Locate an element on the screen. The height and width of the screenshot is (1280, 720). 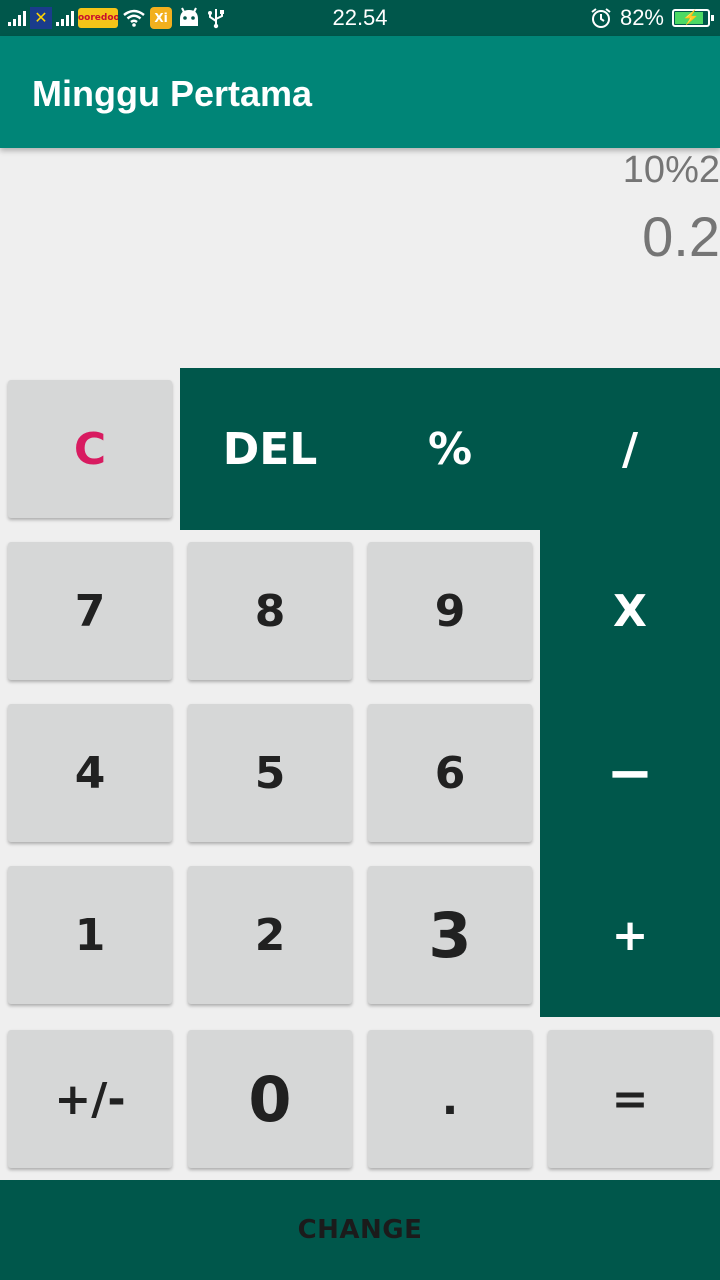
operator-panel-right is located at coordinates (630, 773).